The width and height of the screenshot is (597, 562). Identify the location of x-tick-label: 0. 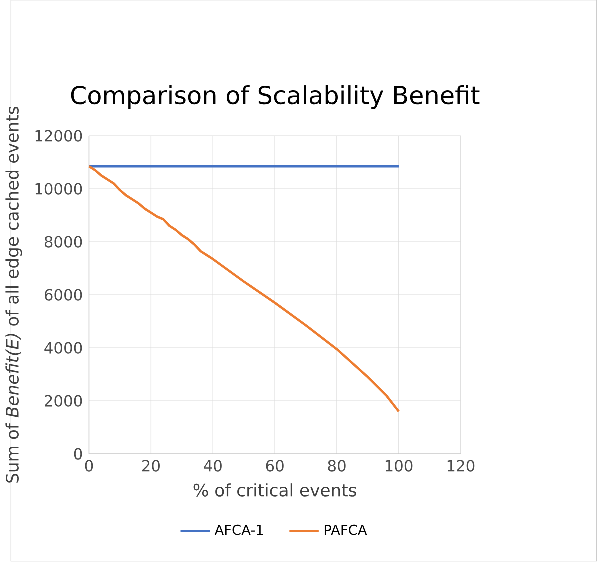
(89, 466).